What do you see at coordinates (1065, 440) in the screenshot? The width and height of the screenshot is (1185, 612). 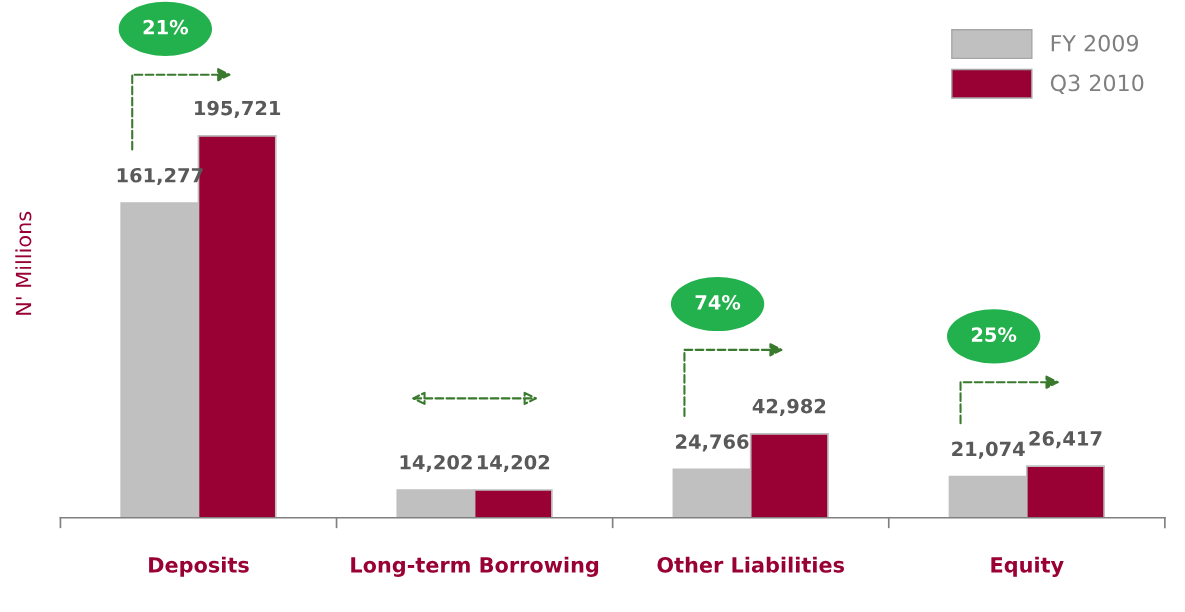 I see `data-label: 26,417` at bounding box center [1065, 440].